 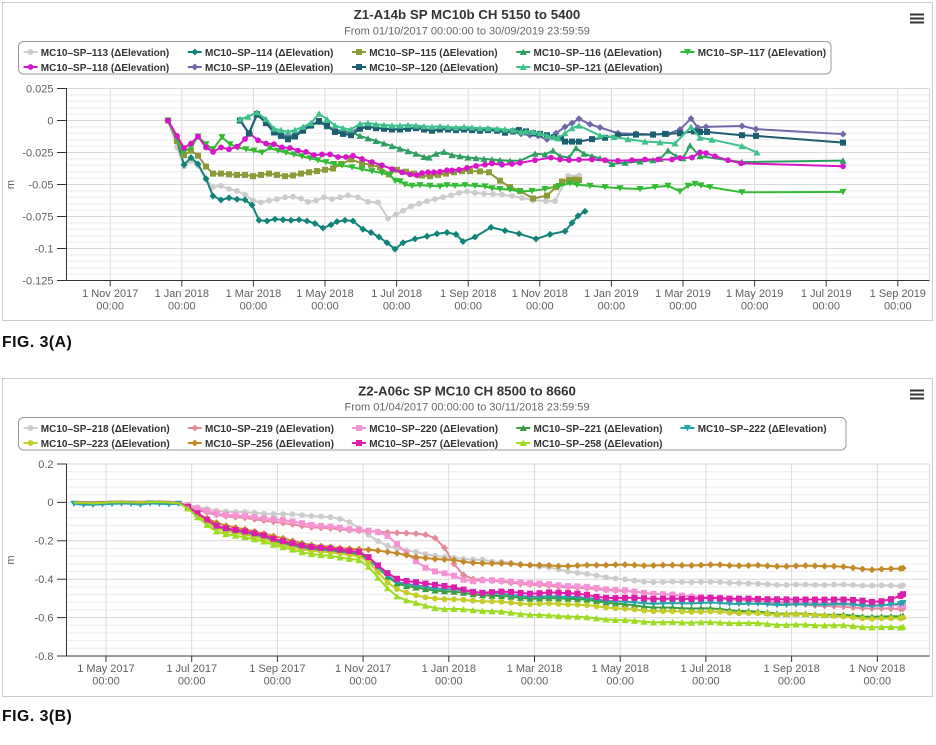 I want to click on svg-text: 1 Jul 2017, so click(x=191, y=669).